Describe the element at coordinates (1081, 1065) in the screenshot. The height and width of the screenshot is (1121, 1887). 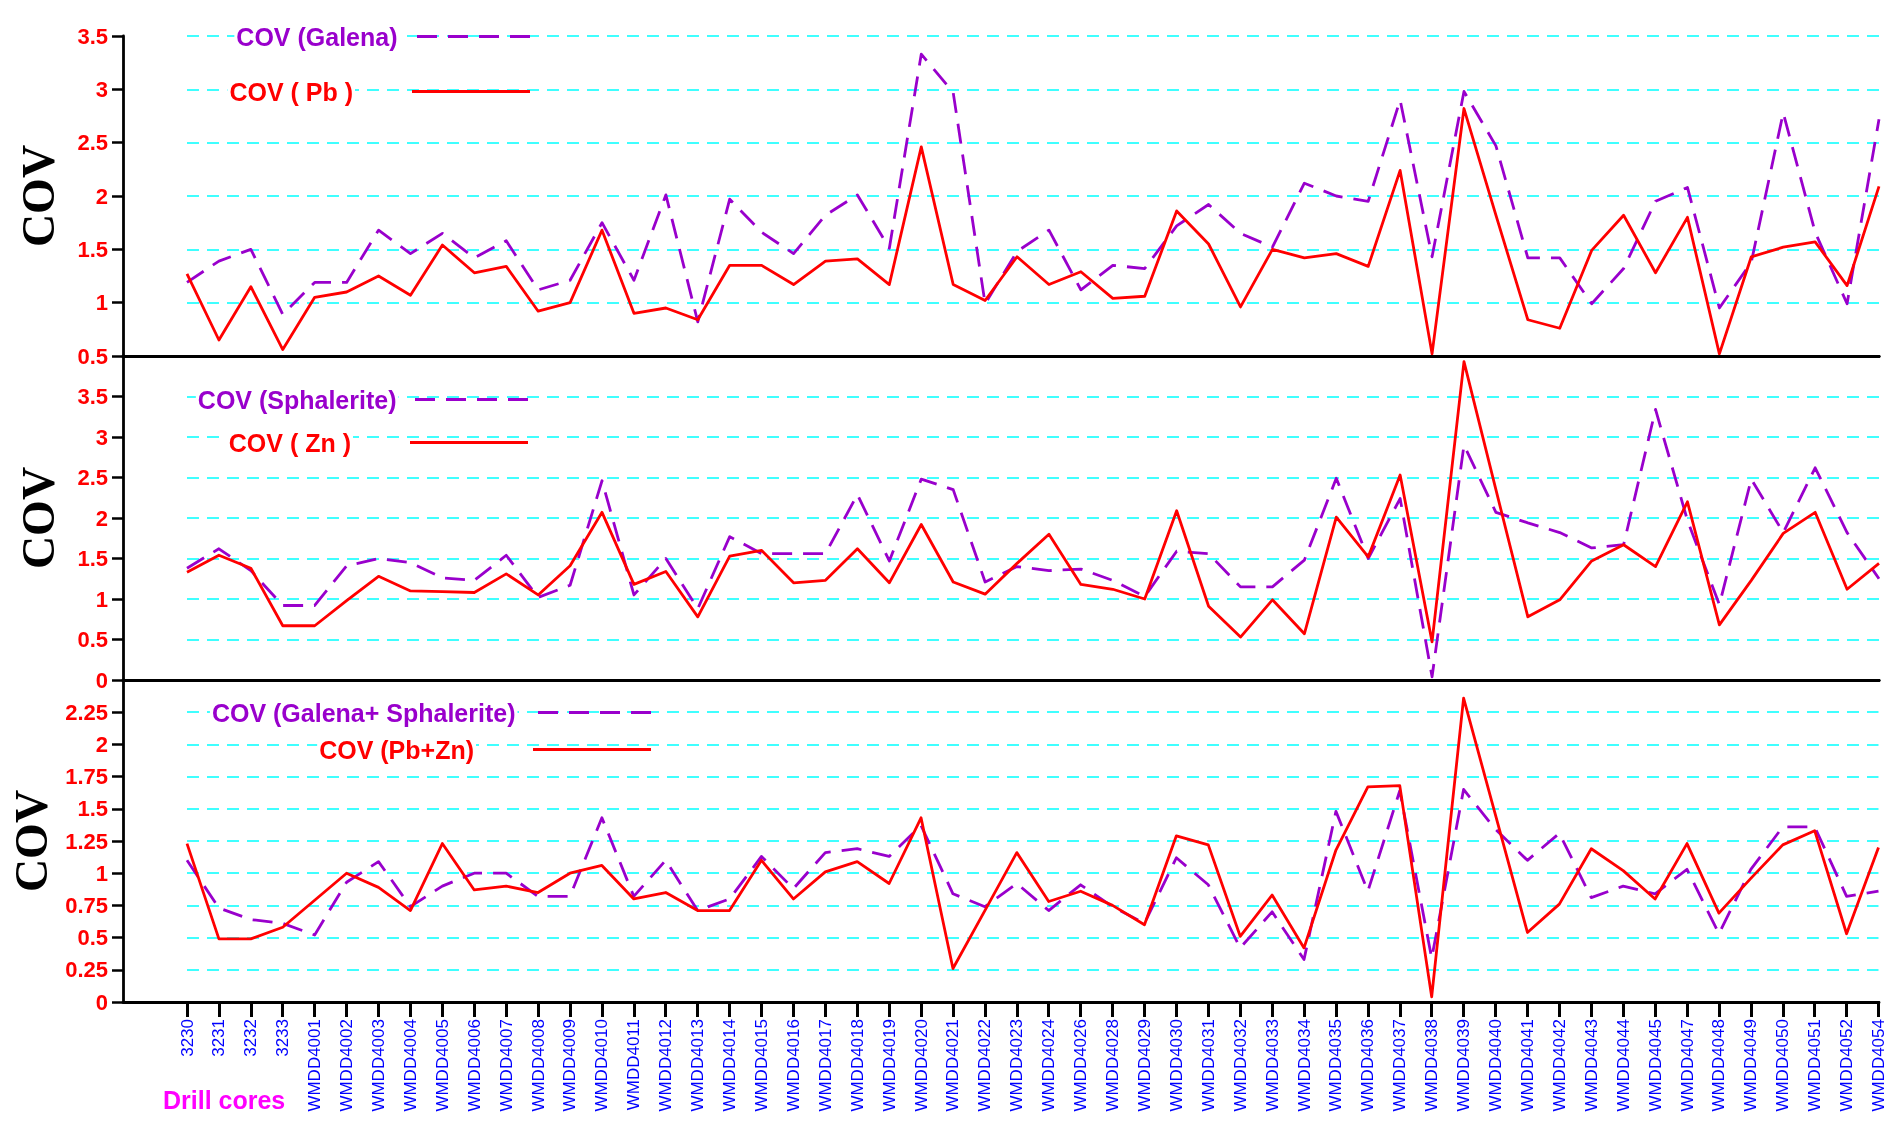
I see `x-tick-label: WMDD4026` at that location.